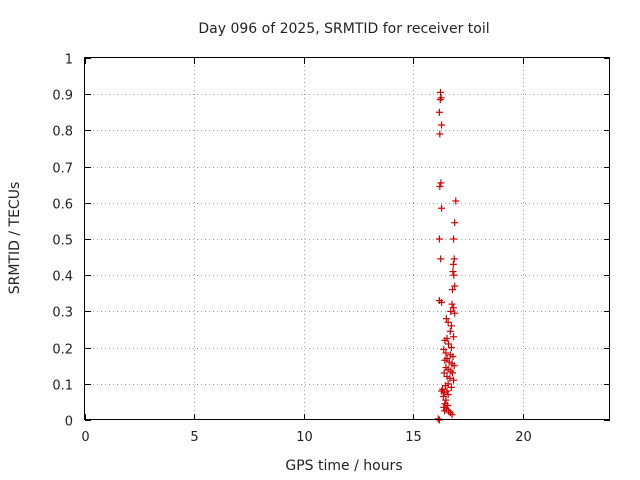 This screenshot has height=480, width=640. What do you see at coordinates (62, 169) in the screenshot?
I see `y-tick-label: 0.7` at bounding box center [62, 169].